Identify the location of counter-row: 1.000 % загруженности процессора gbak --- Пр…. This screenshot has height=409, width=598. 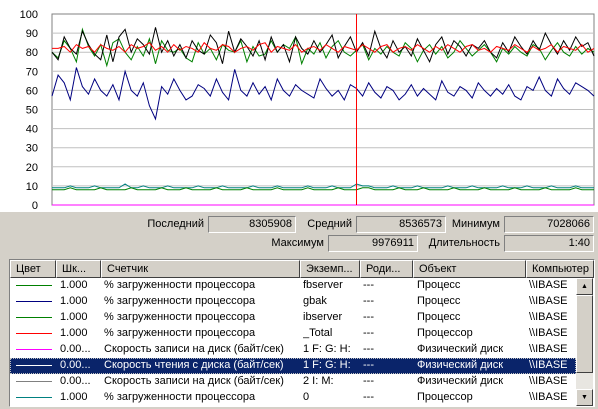
(293, 302).